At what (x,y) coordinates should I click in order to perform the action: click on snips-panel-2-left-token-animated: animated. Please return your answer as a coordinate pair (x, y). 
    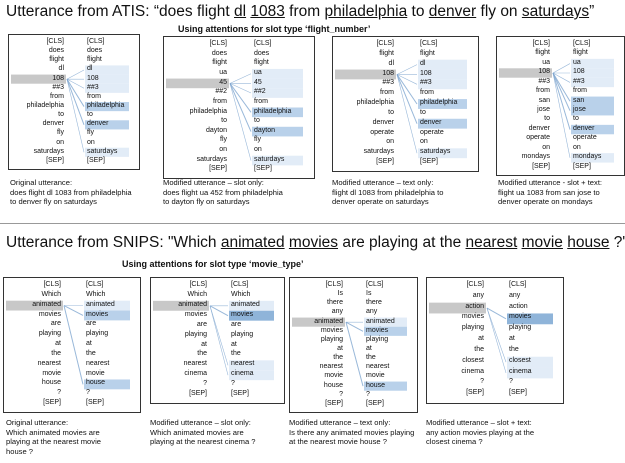
    Looking at the image, I should click on (192, 304).